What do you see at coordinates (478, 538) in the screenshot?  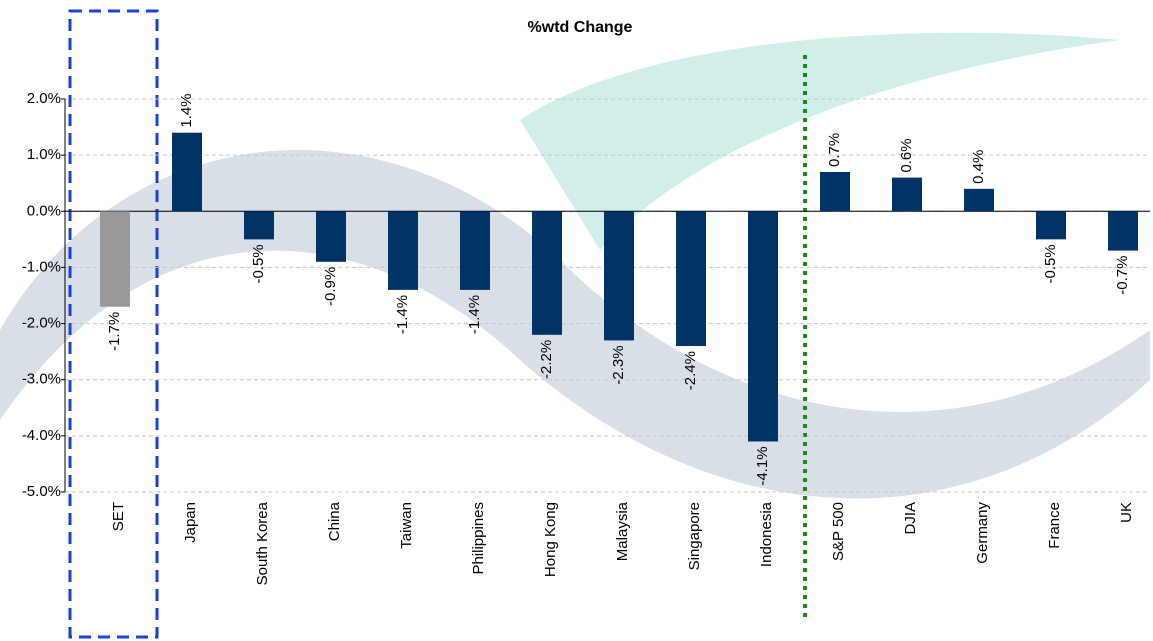 I see `x-tick-label: Philippines` at bounding box center [478, 538].